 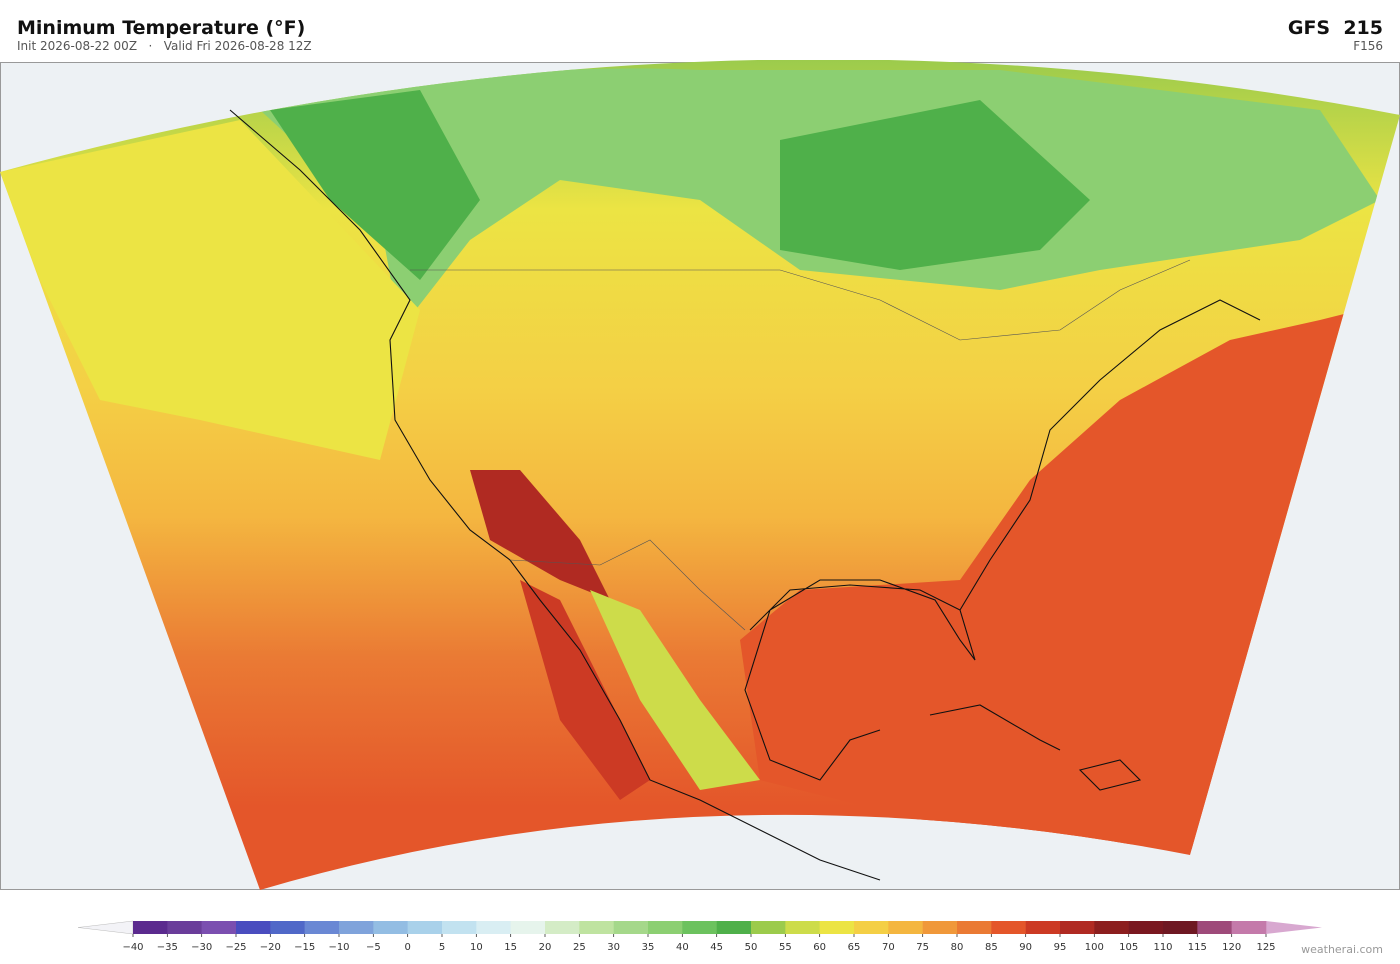 I want to click on colorbar-tick-label: 110, so click(x=1162, y=947).